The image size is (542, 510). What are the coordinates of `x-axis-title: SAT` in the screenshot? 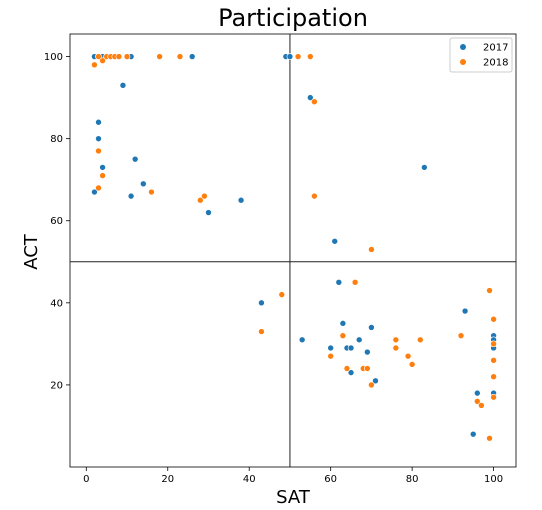 It's located at (293, 497).